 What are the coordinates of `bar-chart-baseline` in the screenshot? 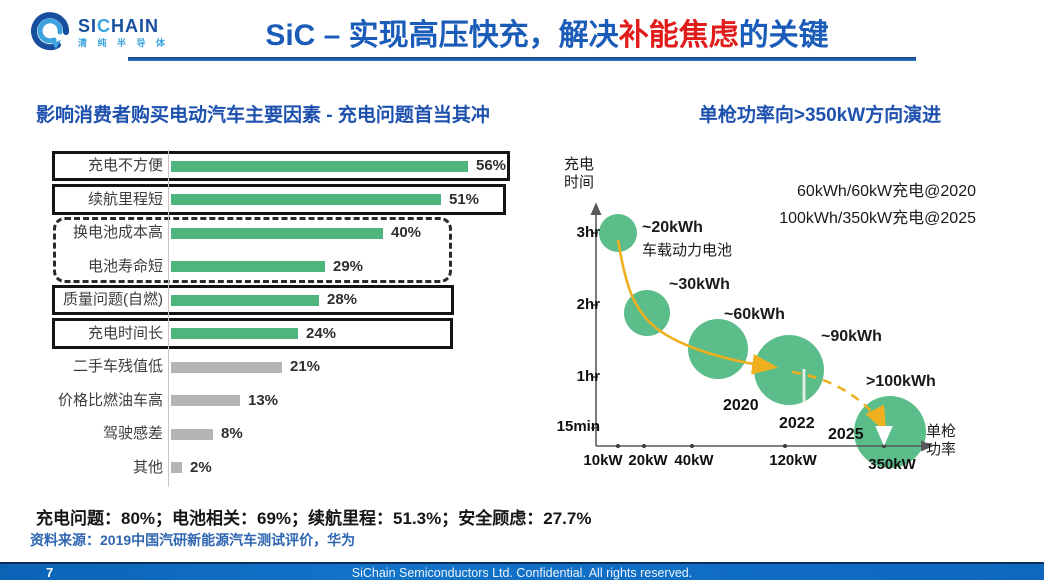 It's located at (168, 318).